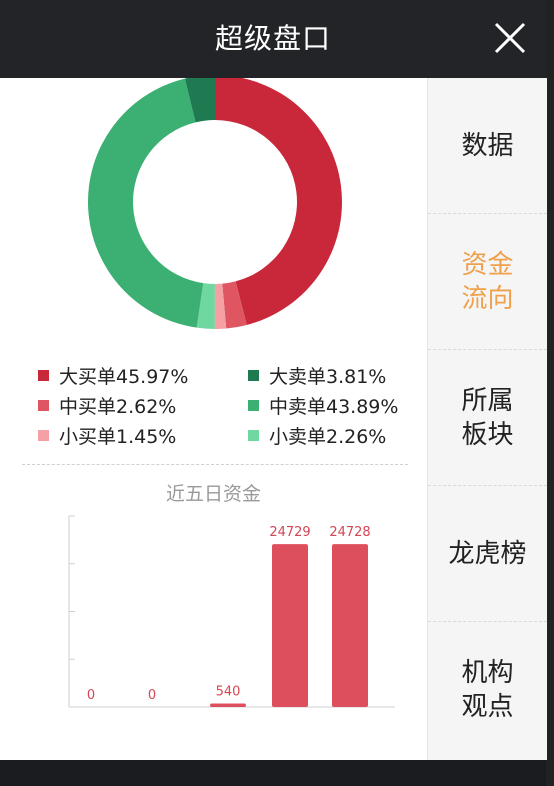 The height and width of the screenshot is (786, 554). I want to click on bar-value-label: 24729, so click(289, 532).